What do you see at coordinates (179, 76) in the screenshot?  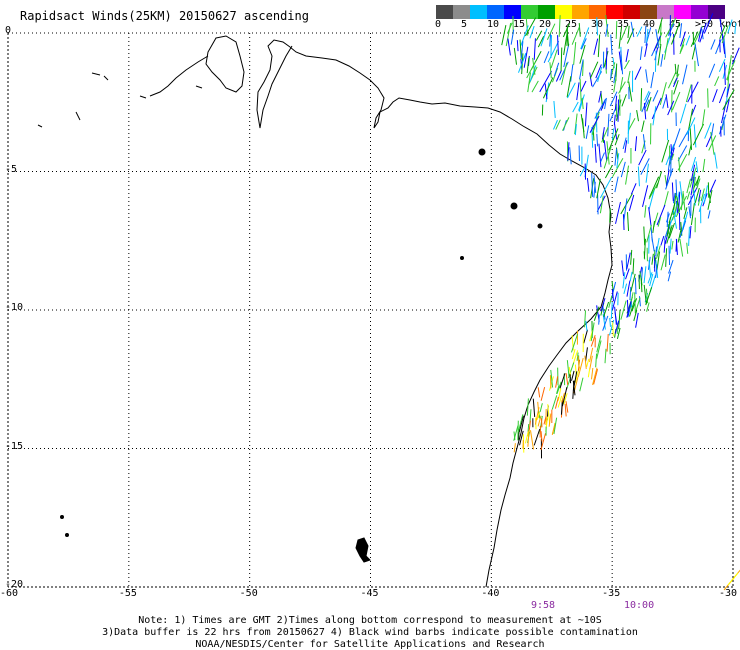 I see `amapa-coast` at bounding box center [179, 76].